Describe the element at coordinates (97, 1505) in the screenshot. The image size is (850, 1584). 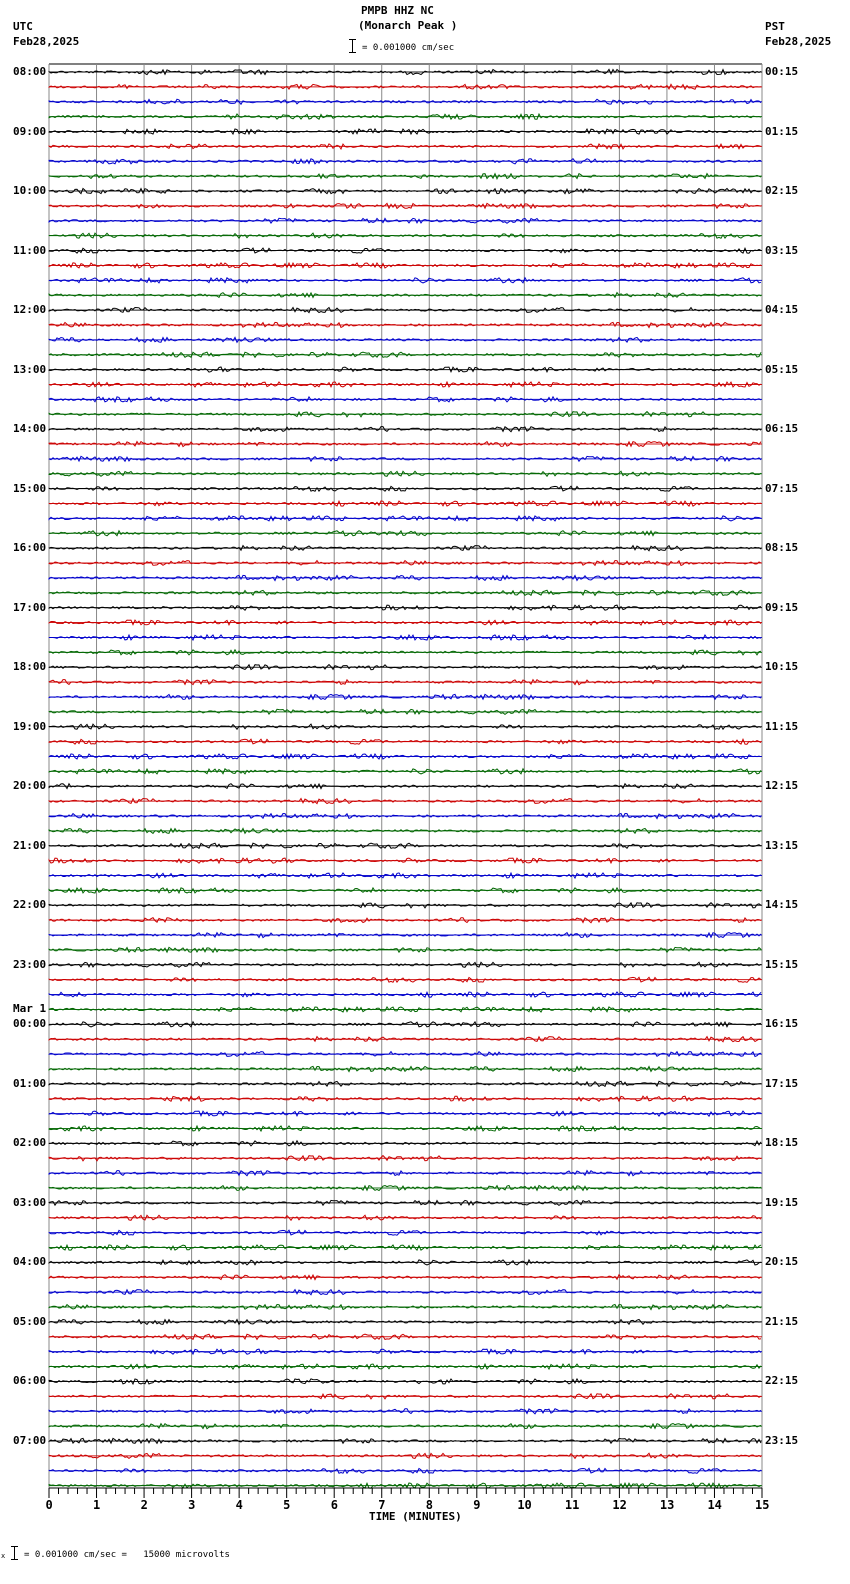
I see `x-tick-label: 1` at that location.